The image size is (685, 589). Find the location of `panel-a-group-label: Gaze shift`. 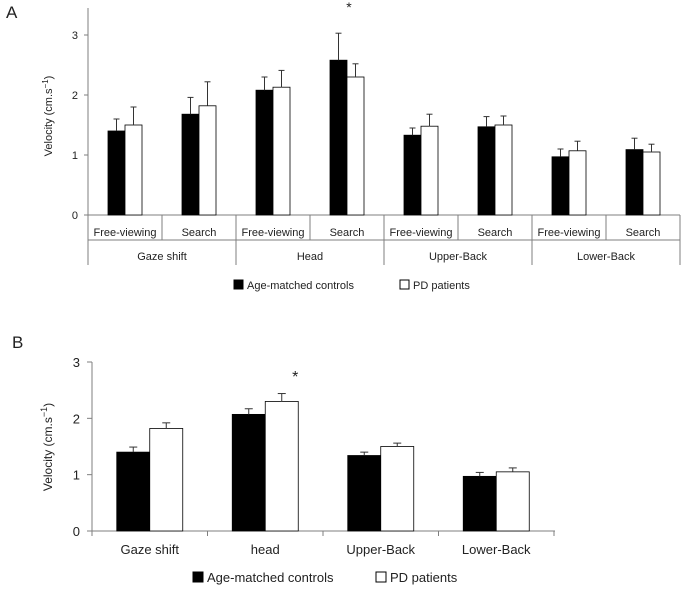

panel-a-group-label: Gaze shift is located at coordinates (162, 257).